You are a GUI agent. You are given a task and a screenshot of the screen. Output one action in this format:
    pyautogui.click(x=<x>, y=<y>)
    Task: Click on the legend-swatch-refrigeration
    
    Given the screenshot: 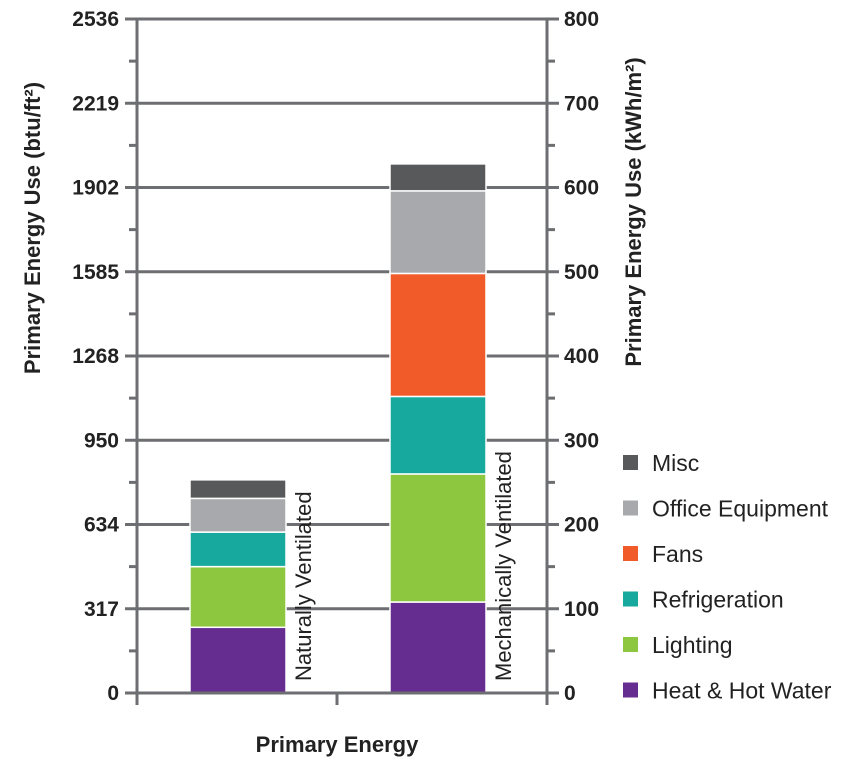 What is the action you would take?
    pyautogui.click(x=630, y=599)
    